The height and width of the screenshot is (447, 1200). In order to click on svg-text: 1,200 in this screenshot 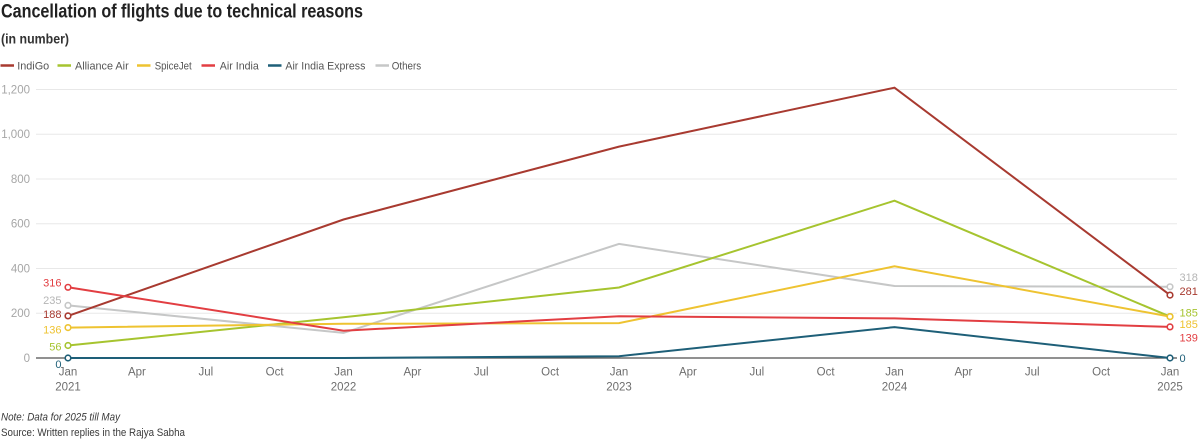, I will do `click(15, 90)`.